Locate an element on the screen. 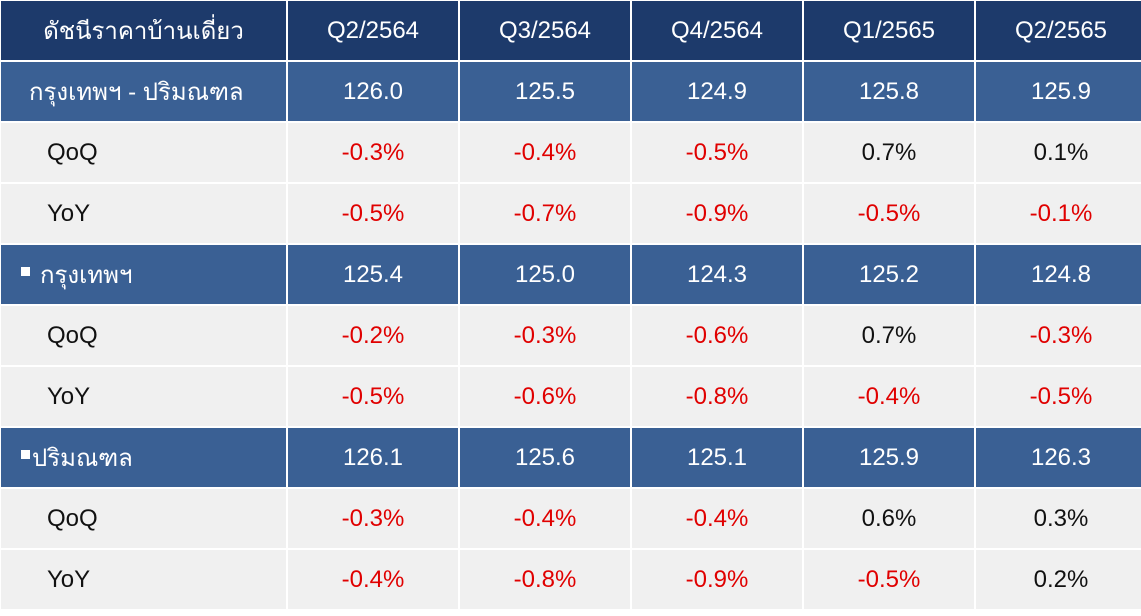 The width and height of the screenshot is (1141, 616). index-value: 125.2 is located at coordinates (889, 274).